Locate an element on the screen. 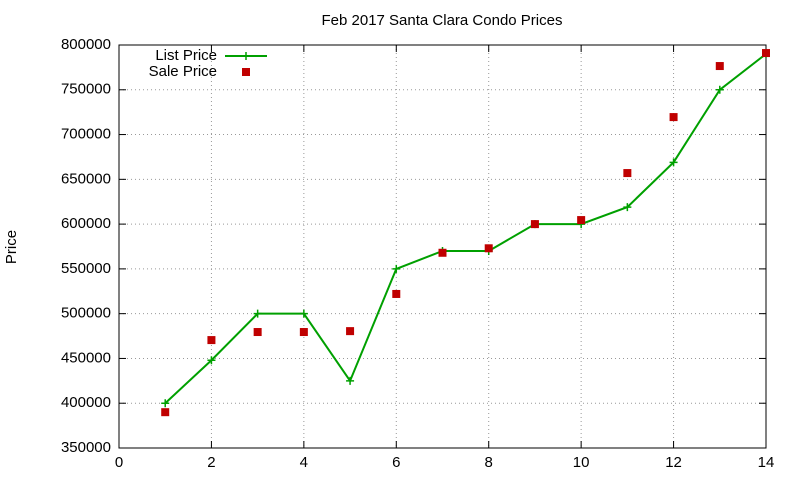 The width and height of the screenshot is (800, 480). y-tick-label: 750000 is located at coordinates (86, 89).